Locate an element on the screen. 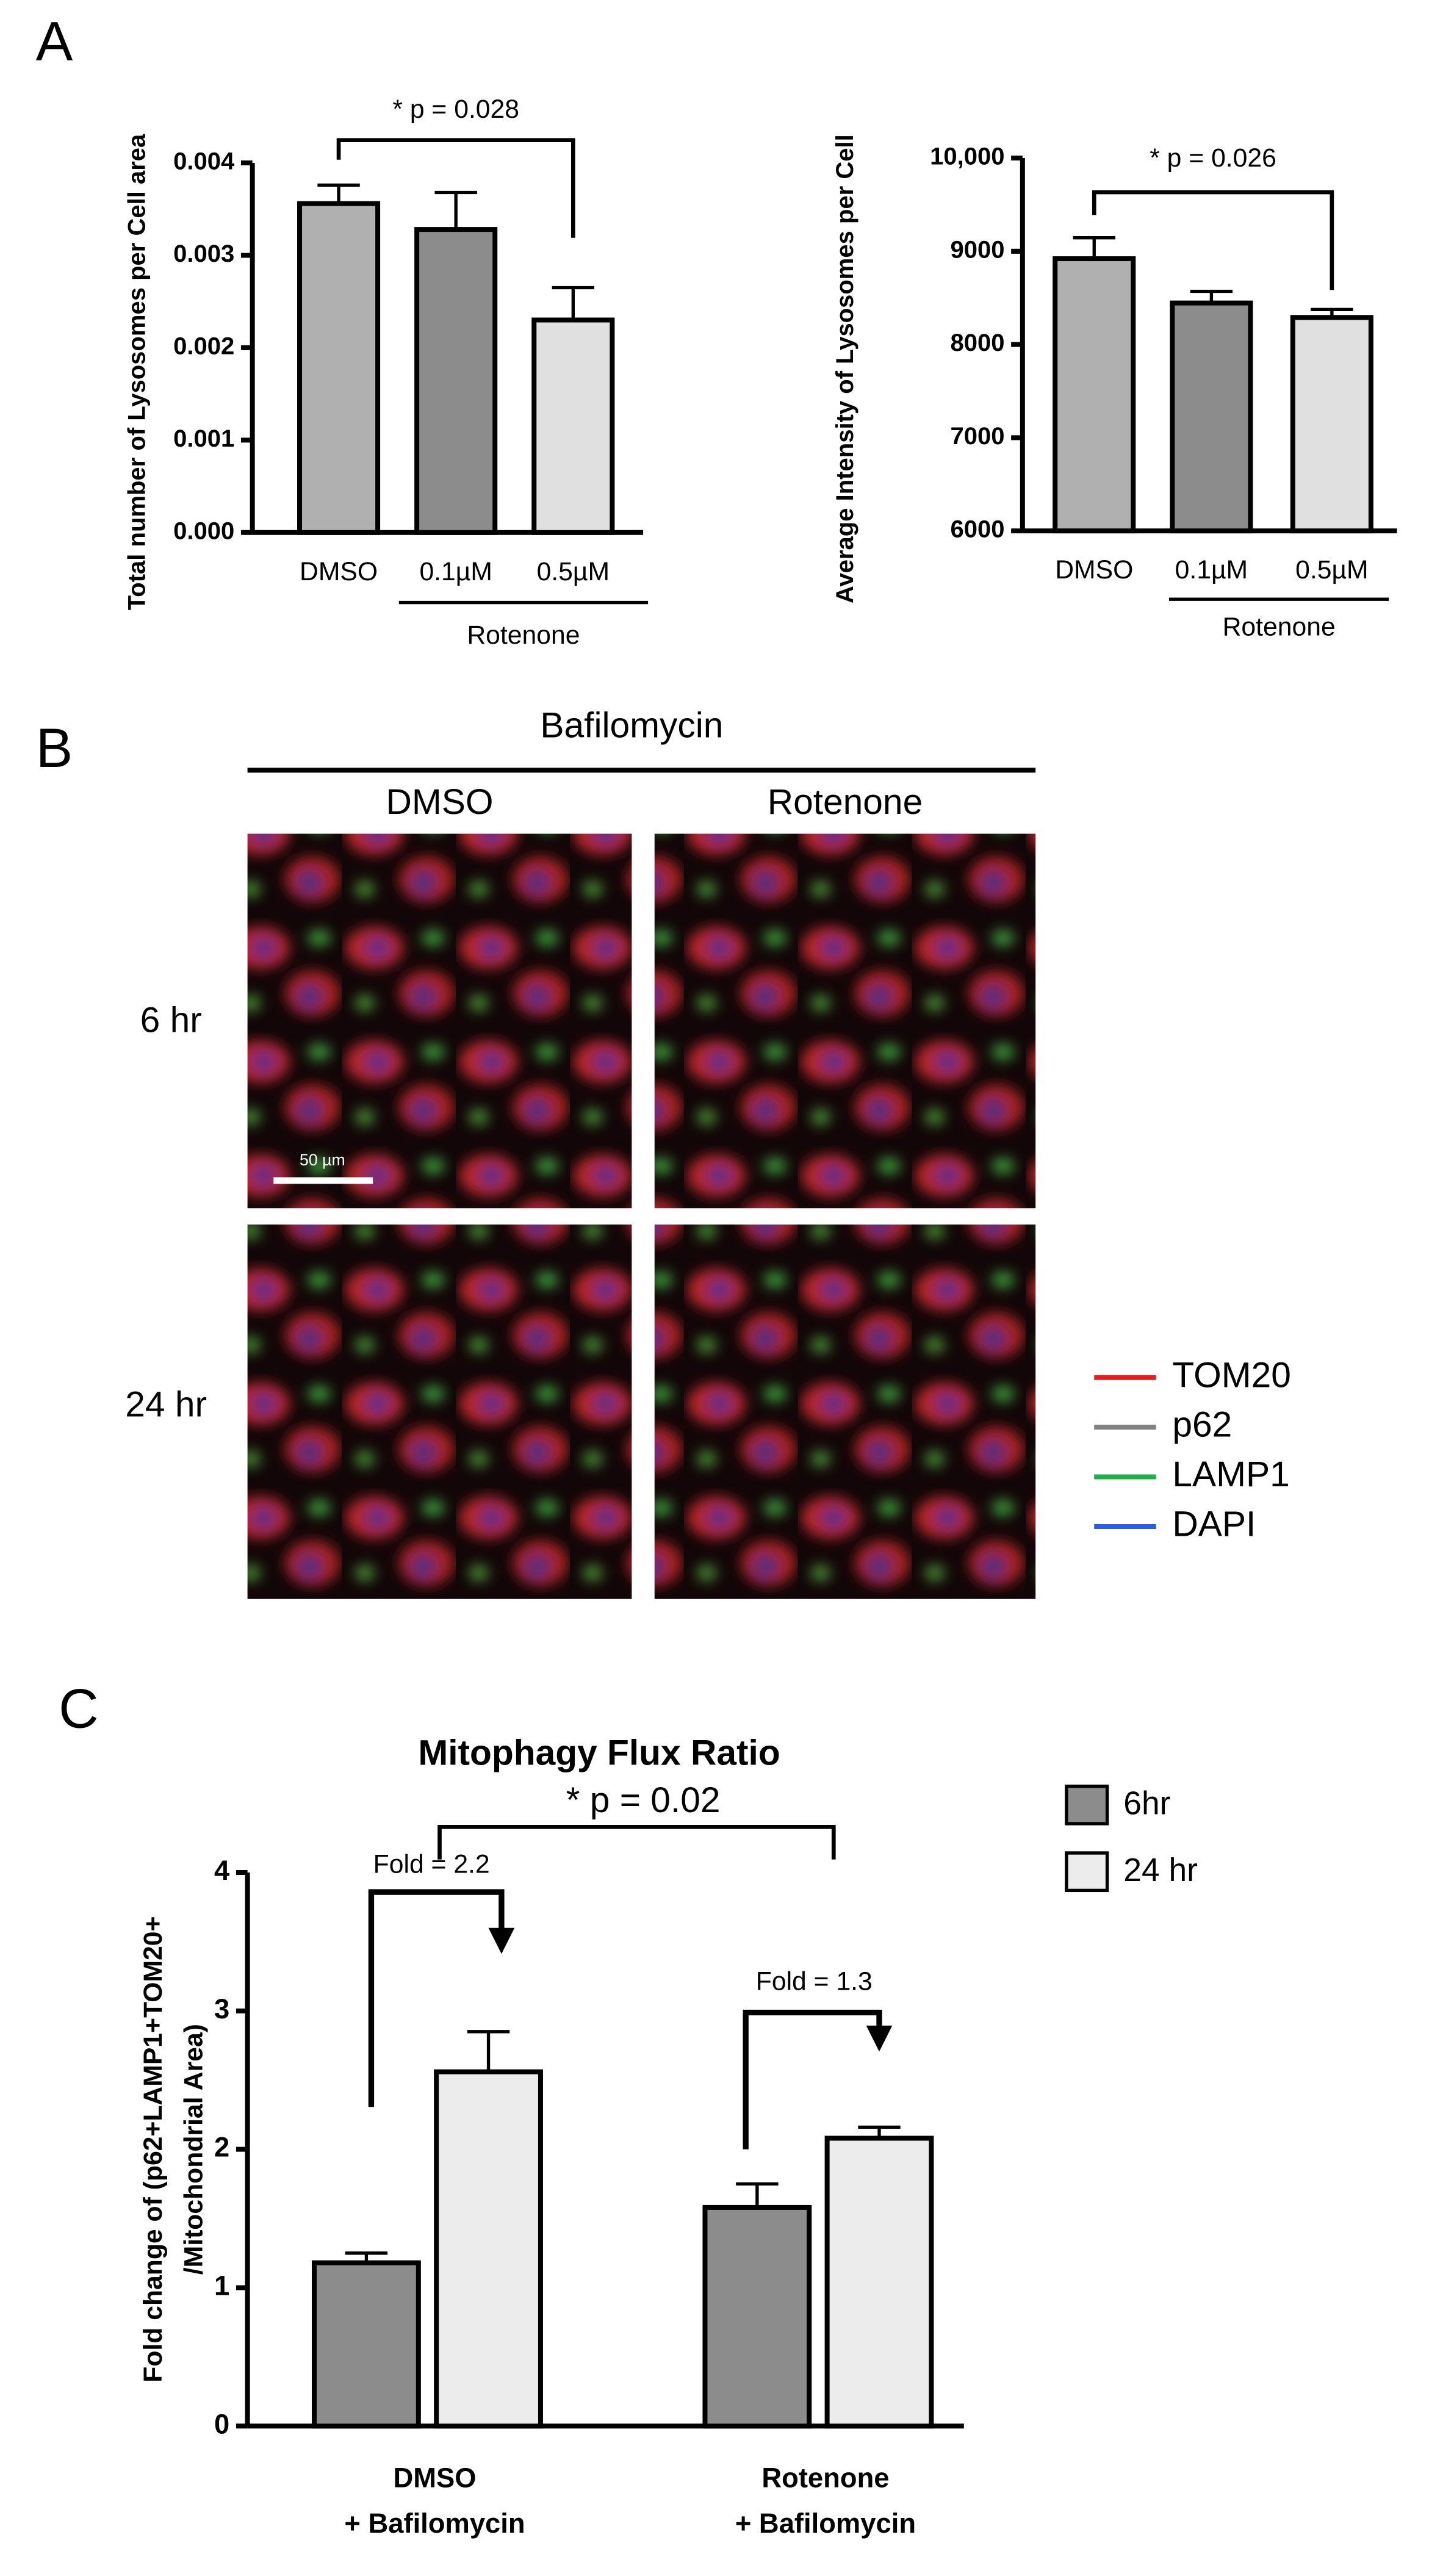 Image resolution: width=1454 pixels, height=2576 pixels. y-tick-label: 0.004 is located at coordinates (204, 161).